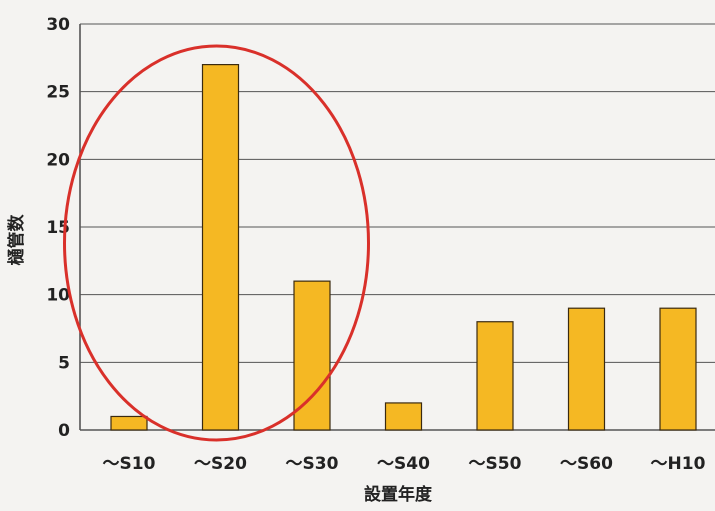  Describe the element at coordinates (58, 160) in the screenshot. I see `y-tick-label-20: 20` at that location.